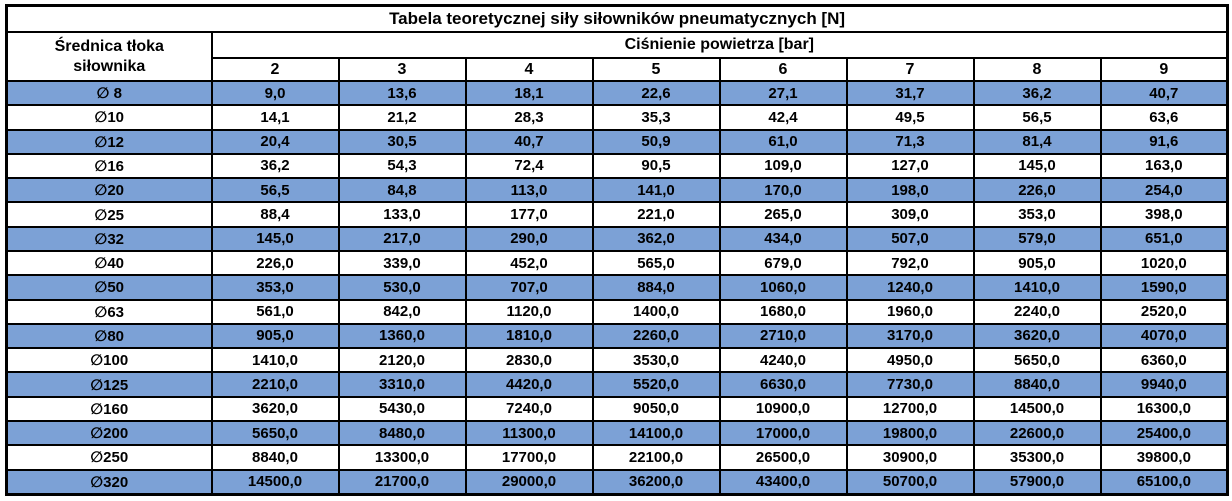 The image size is (1232, 501). What do you see at coordinates (783, 408) in the screenshot?
I see `force-value-cell: 10900,0` at bounding box center [783, 408].